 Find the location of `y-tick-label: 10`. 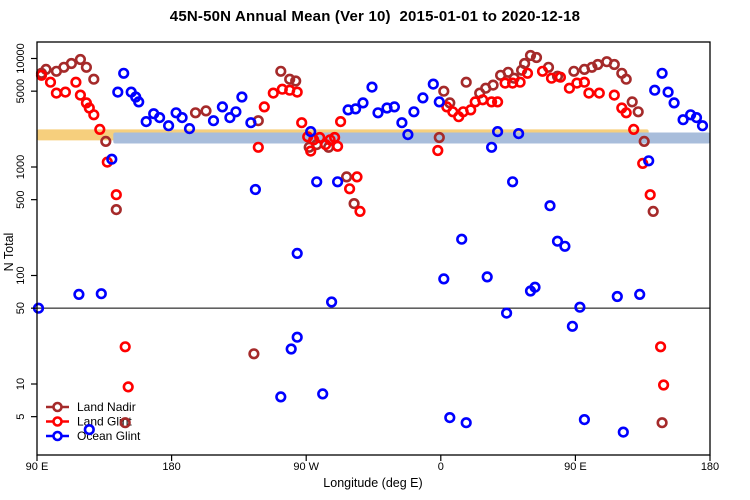

y-tick-label: 10 is located at coordinates (21, 384).